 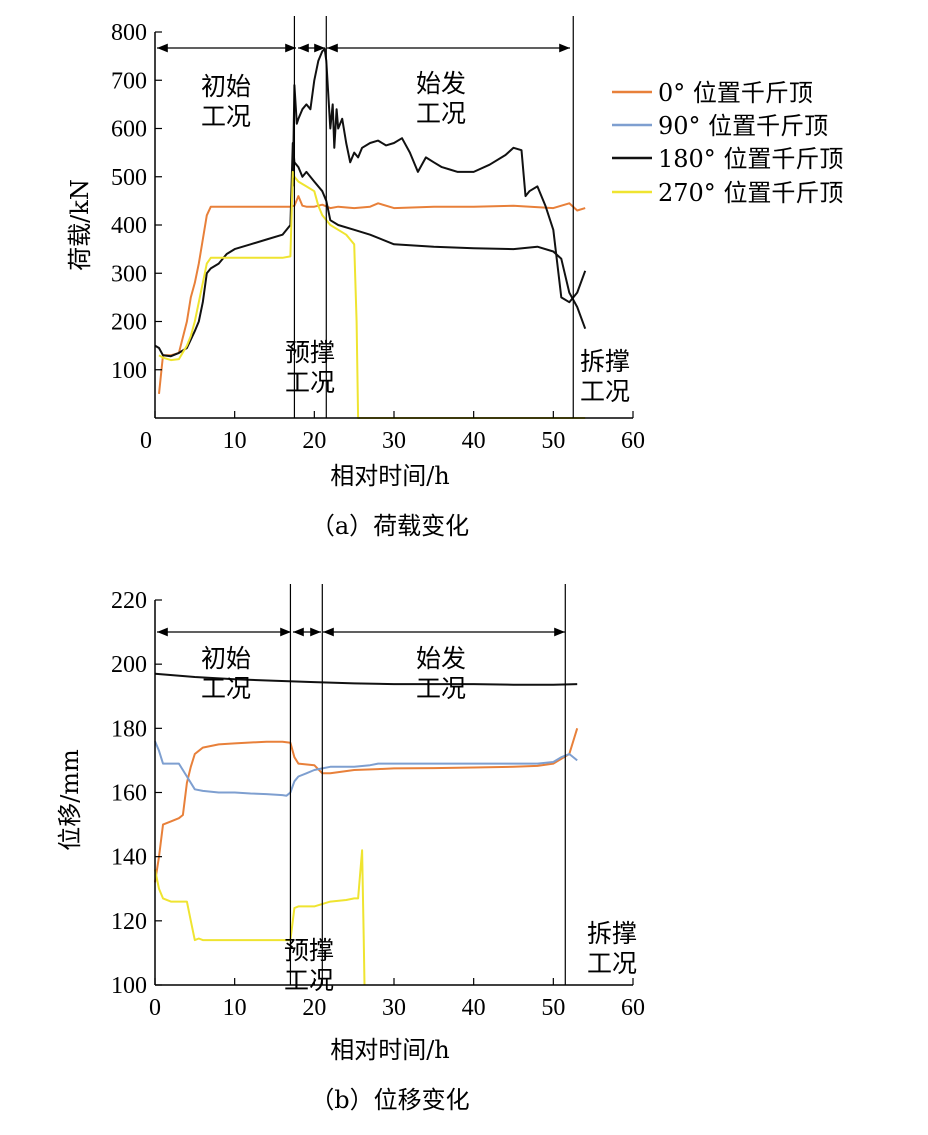 I want to click on prop-phase-label-b: 预撑, so click(x=309, y=950).